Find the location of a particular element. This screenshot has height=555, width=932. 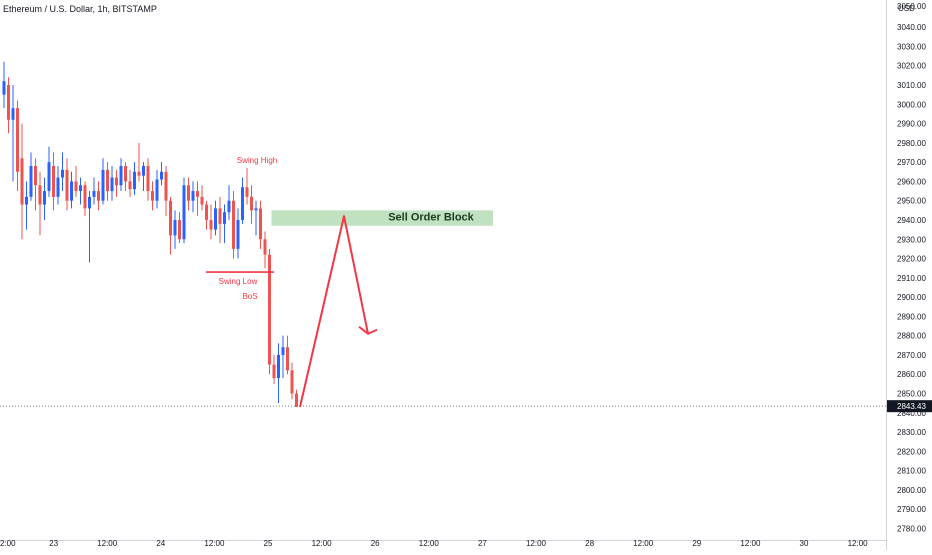

price-tick-label: 2950.00 is located at coordinates (911, 201).